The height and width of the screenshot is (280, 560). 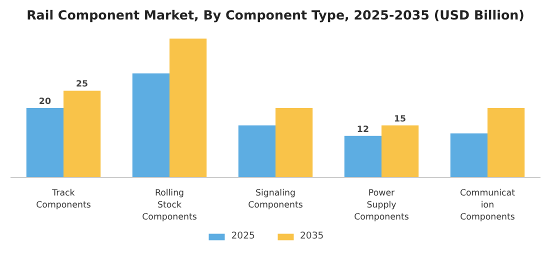 I want to click on x-tick-label: Signaling Components, so click(x=276, y=199).